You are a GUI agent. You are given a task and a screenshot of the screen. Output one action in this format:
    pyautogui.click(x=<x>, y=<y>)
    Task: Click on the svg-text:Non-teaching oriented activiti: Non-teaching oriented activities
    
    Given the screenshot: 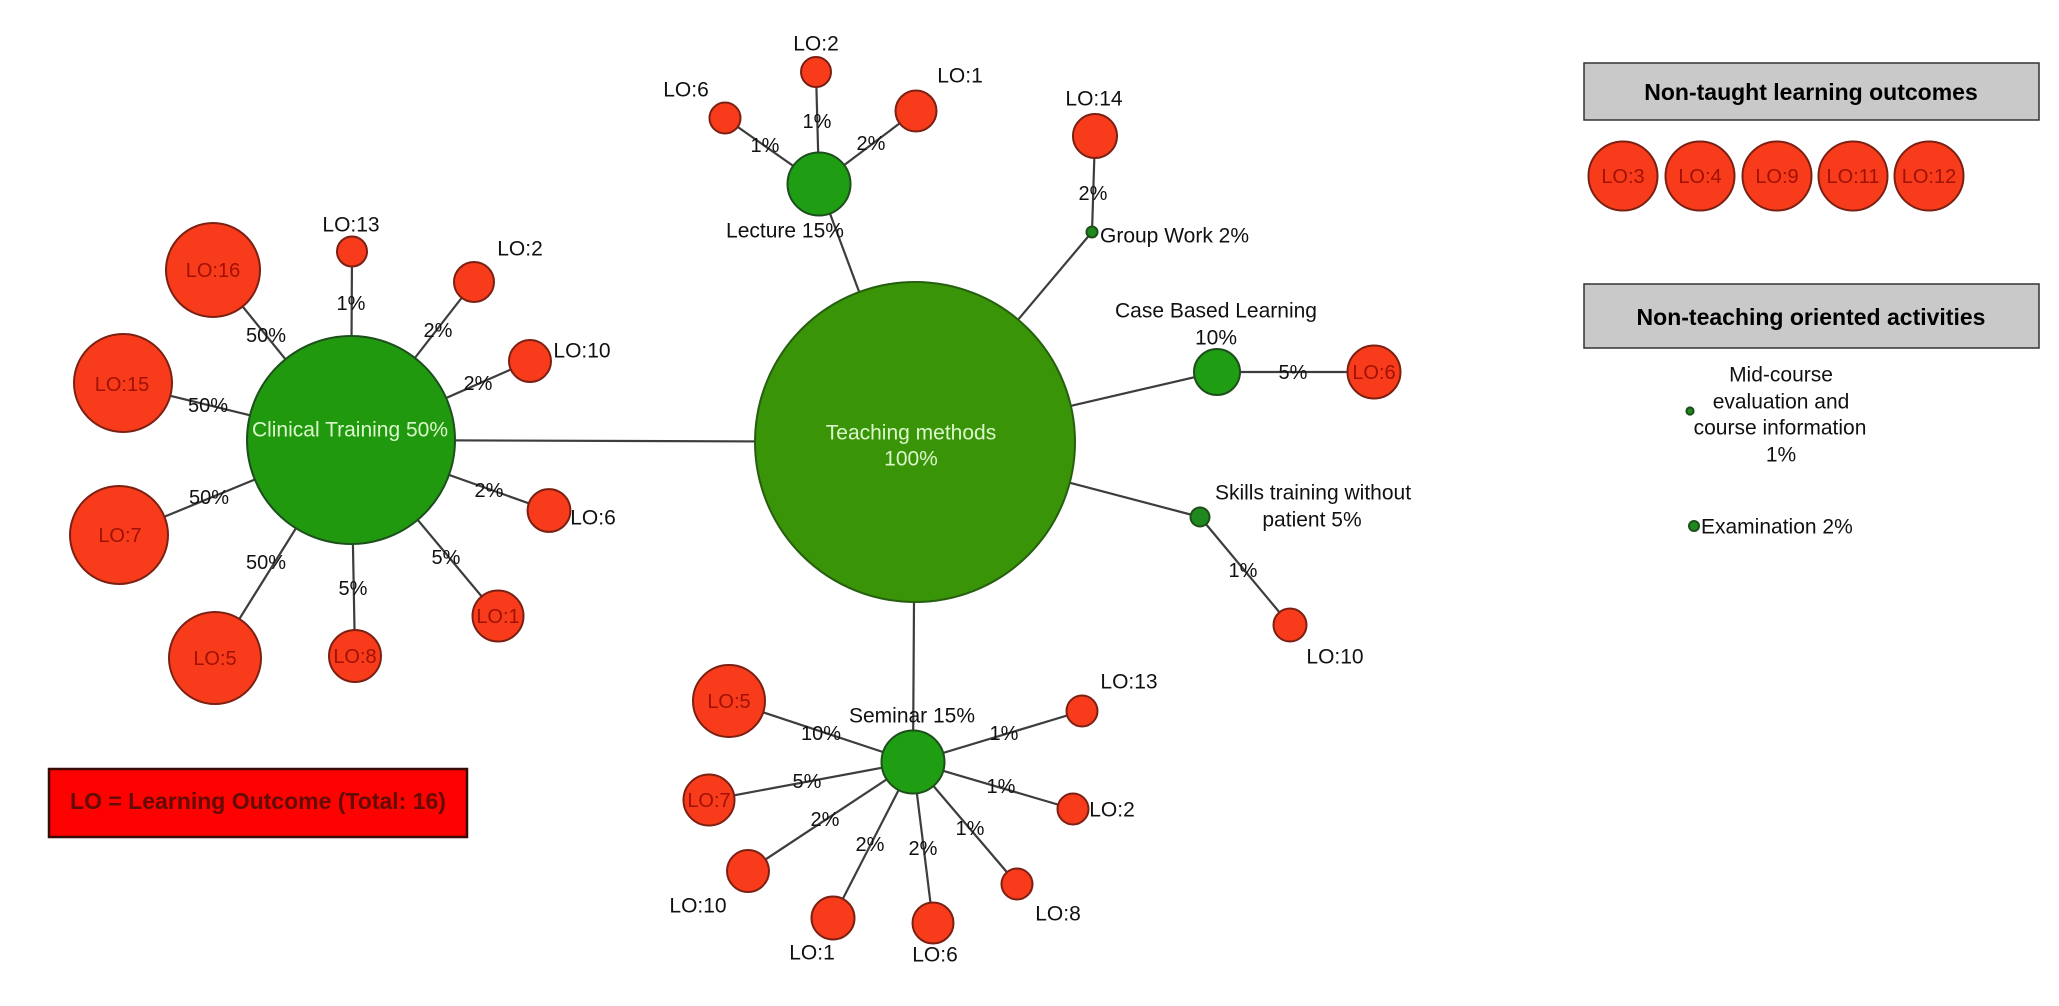 What is the action you would take?
    pyautogui.click(x=1811, y=317)
    